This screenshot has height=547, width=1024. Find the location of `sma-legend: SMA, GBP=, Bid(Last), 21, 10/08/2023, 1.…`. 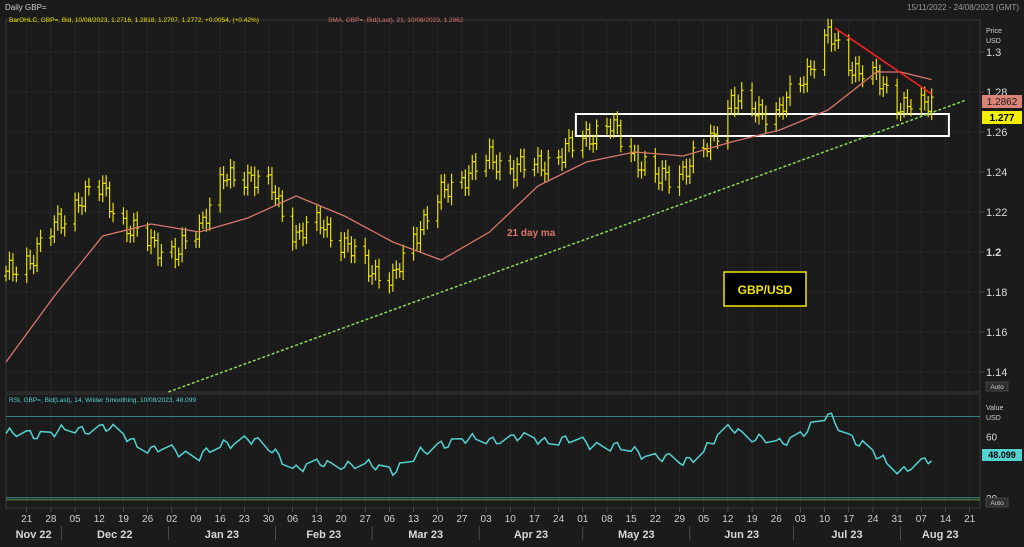

sma-legend: SMA, GBP=, Bid(Last), 21, 10/08/2023, 1.… is located at coordinates (396, 20).